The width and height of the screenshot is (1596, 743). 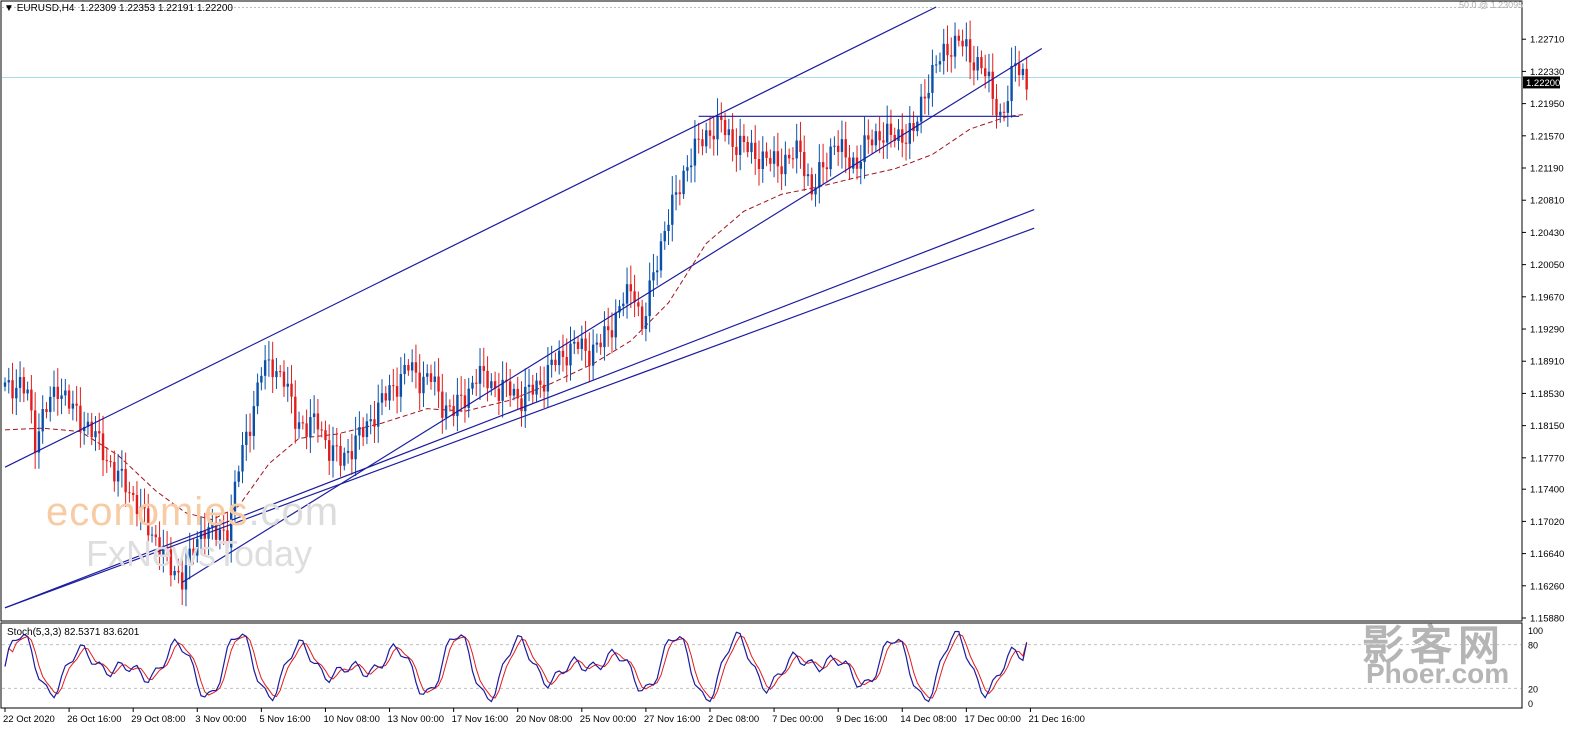 What do you see at coordinates (992, 719) in the screenshot?
I see `time-tick-label: 17 Dec 00:00` at bounding box center [992, 719].